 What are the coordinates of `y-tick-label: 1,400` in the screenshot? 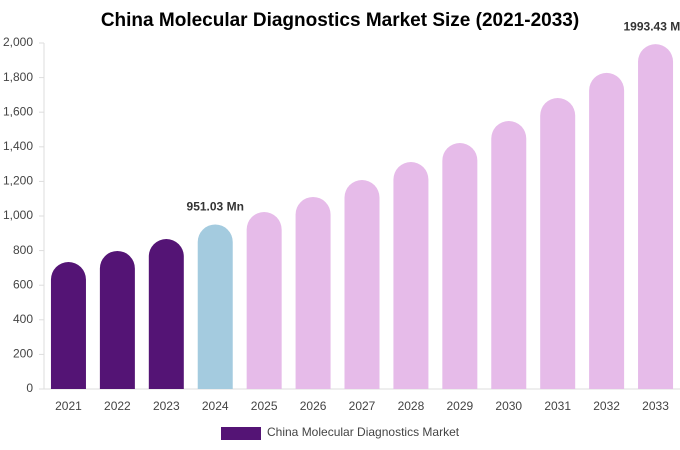 It's located at (18, 146).